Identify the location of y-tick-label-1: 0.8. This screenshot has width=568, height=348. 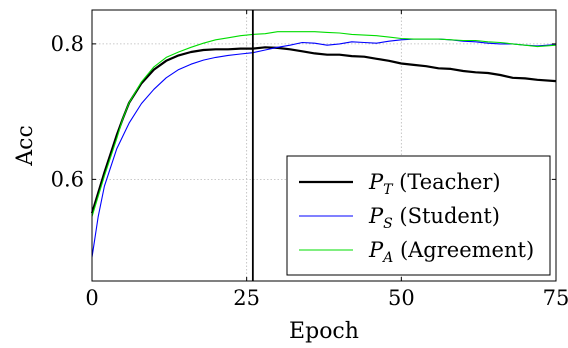
(67, 44).